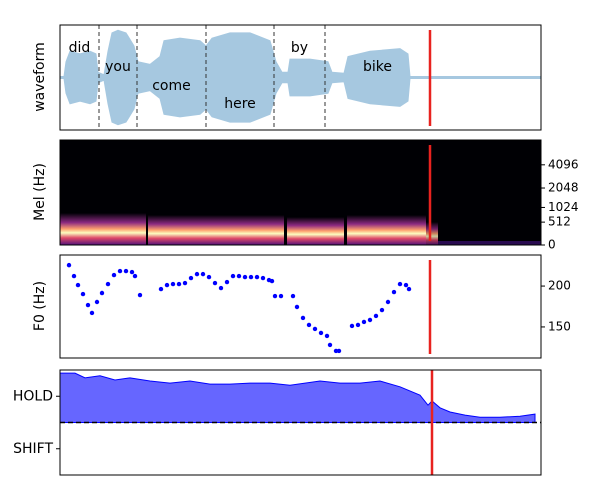 The height and width of the screenshot is (500, 600). Describe the element at coordinates (40, 306) in the screenshot. I see `y-axis-label: F0 (Hz)` at that location.